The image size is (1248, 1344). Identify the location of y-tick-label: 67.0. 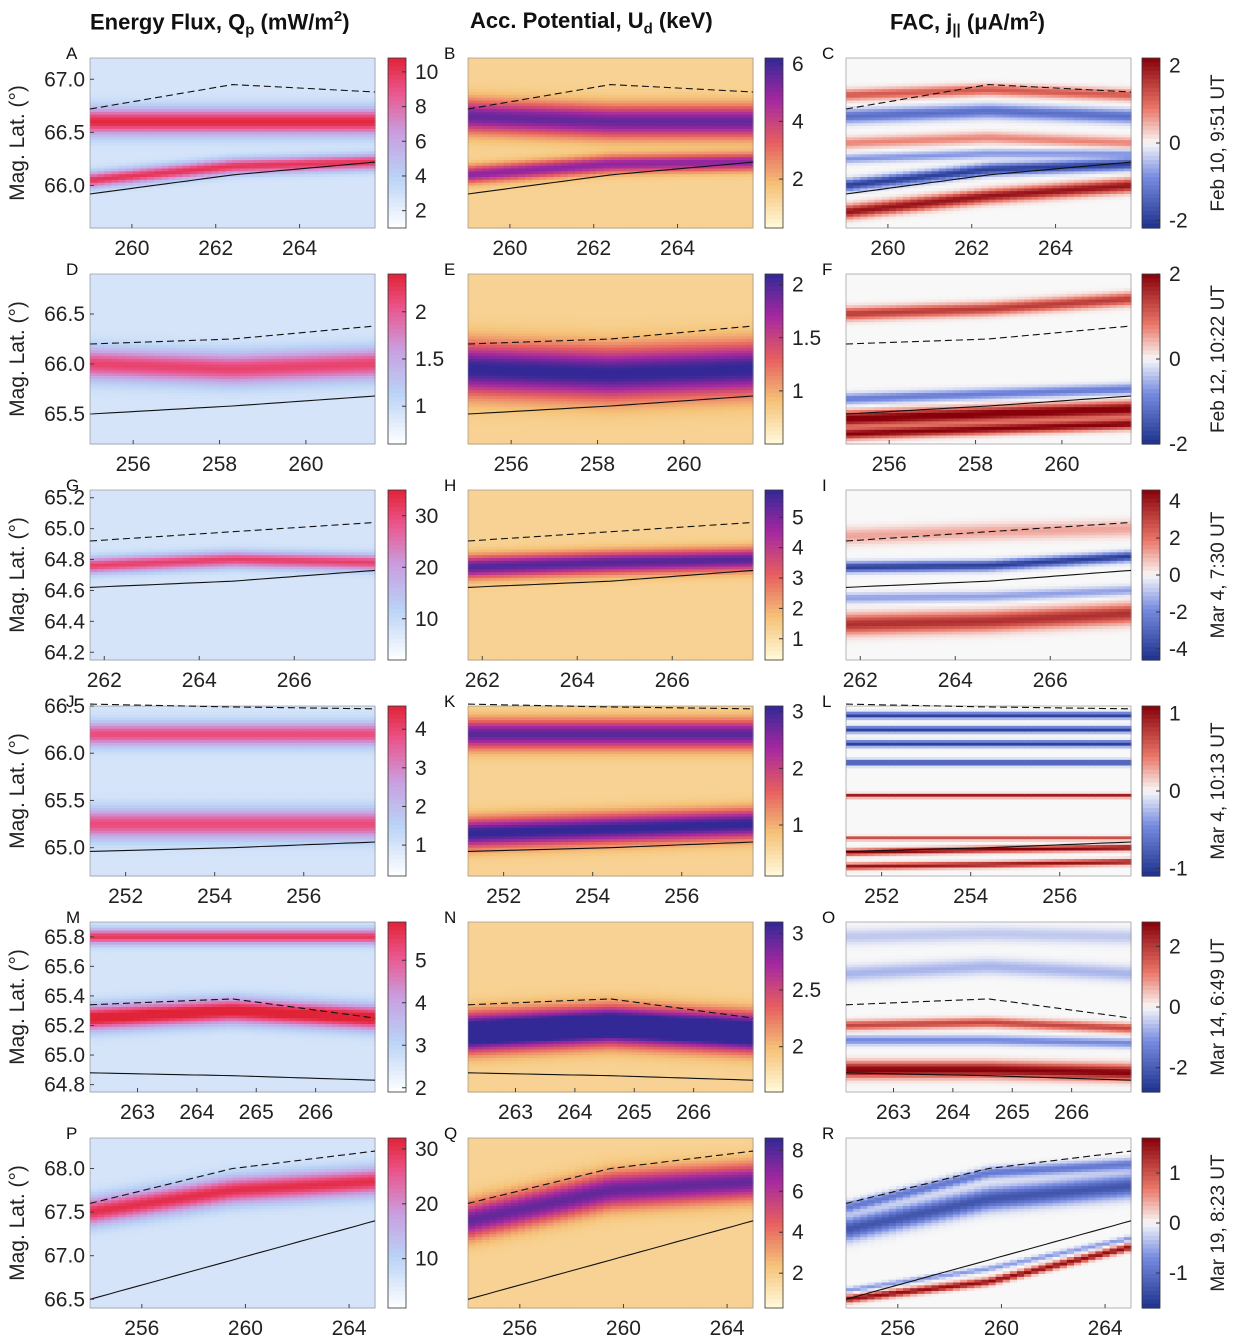
(64, 79).